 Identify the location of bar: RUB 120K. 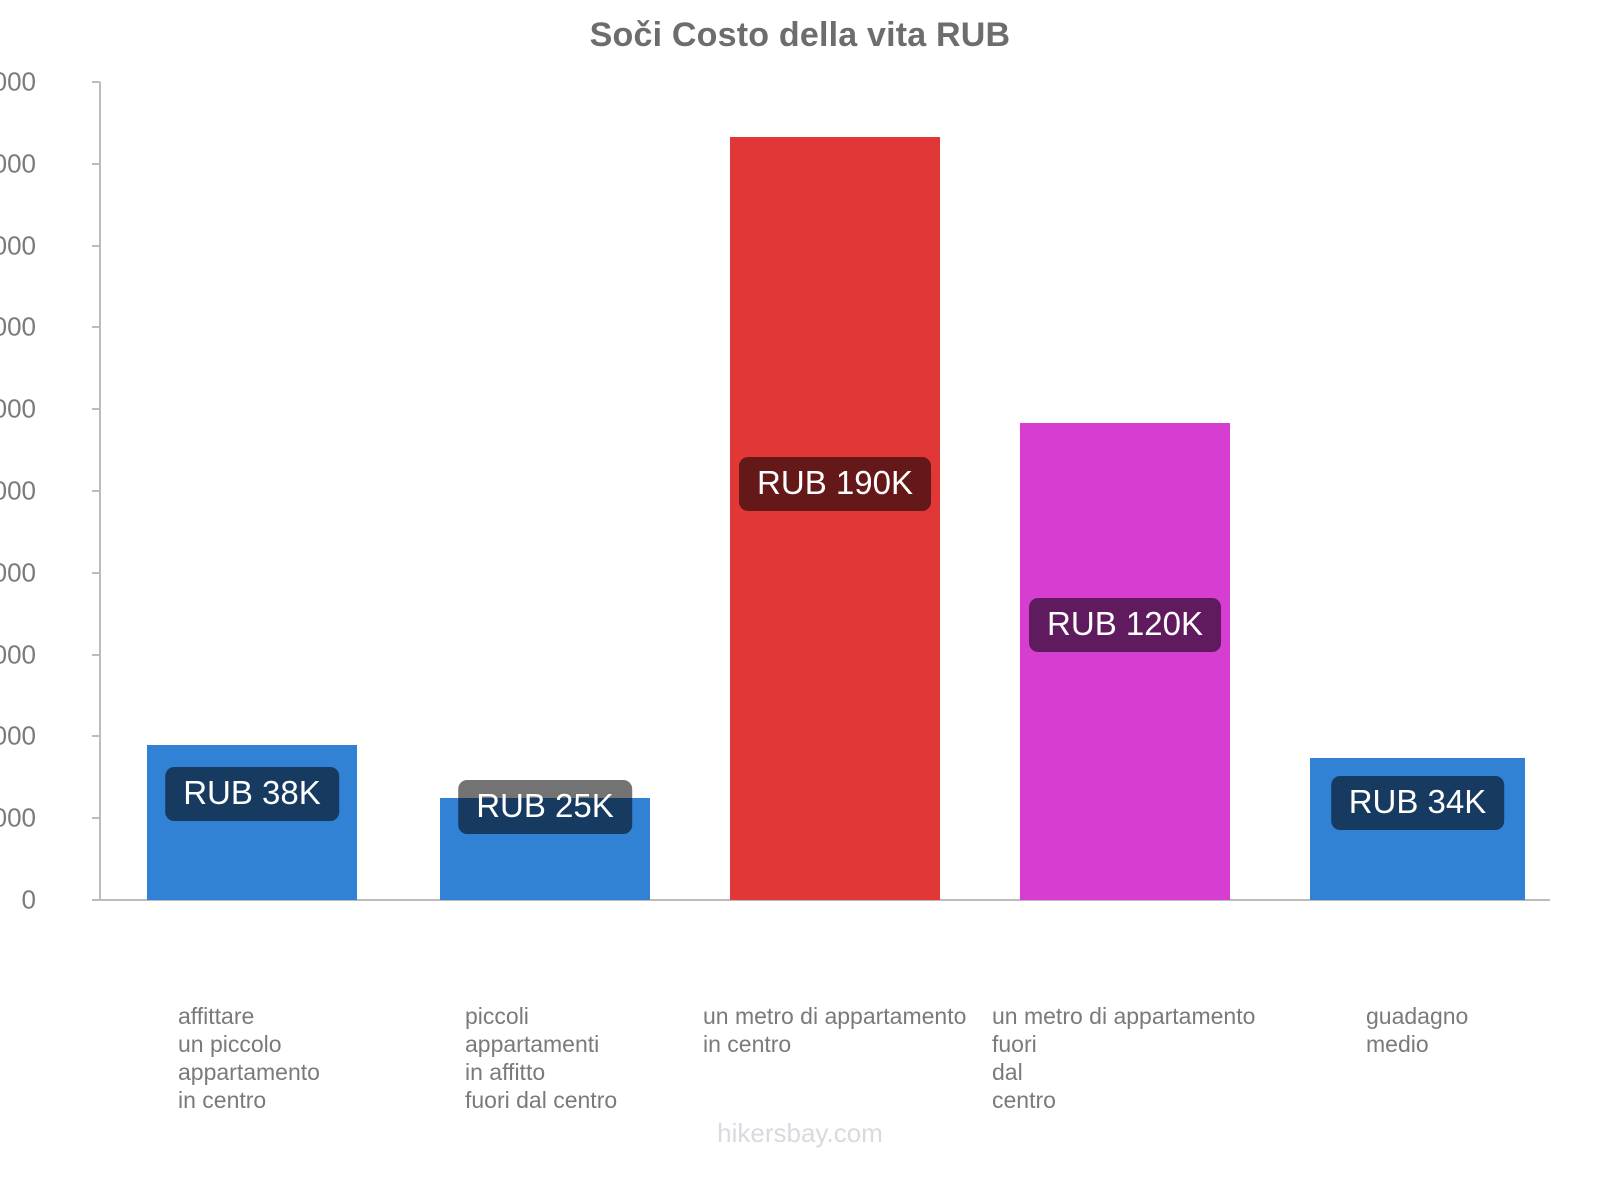
(1125, 661).